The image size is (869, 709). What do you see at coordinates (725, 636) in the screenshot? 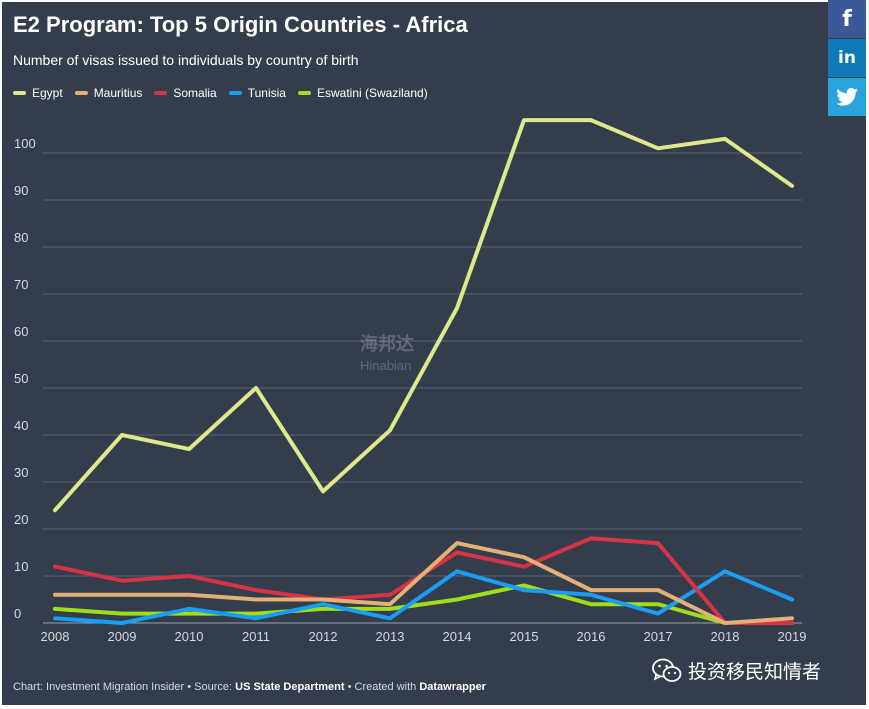
I see `x-tick-label: 2018` at bounding box center [725, 636].